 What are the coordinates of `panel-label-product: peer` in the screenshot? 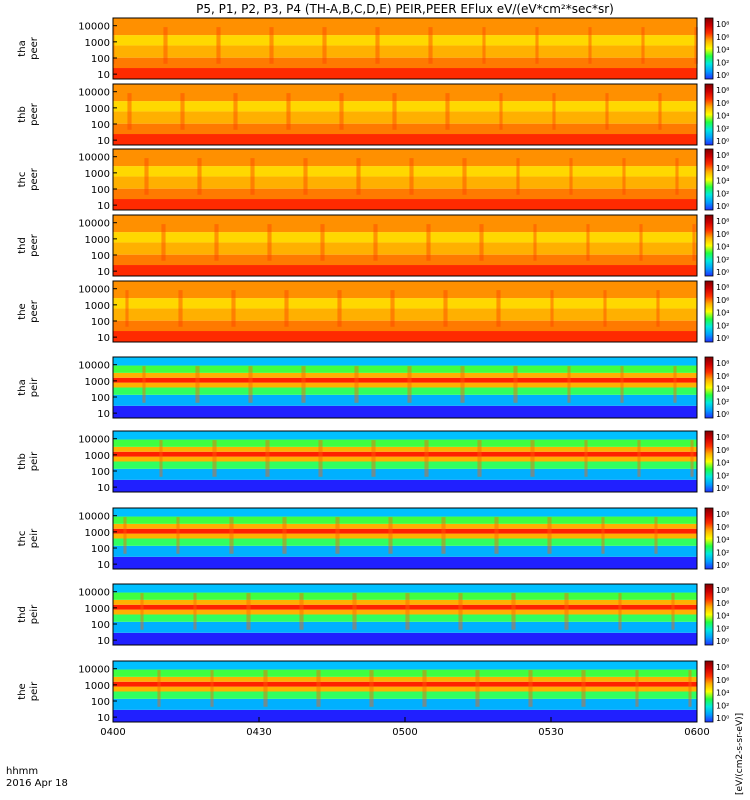 It's located at (34, 311).